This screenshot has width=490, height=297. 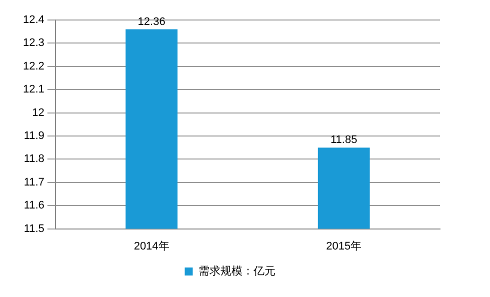 I want to click on y-tick-label: 11.5, so click(x=34, y=228).